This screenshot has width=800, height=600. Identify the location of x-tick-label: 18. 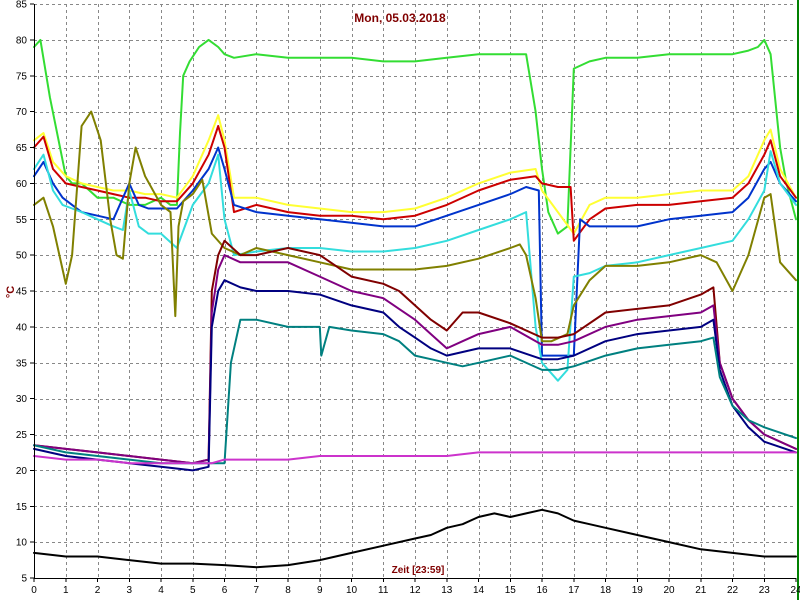
(606, 590).